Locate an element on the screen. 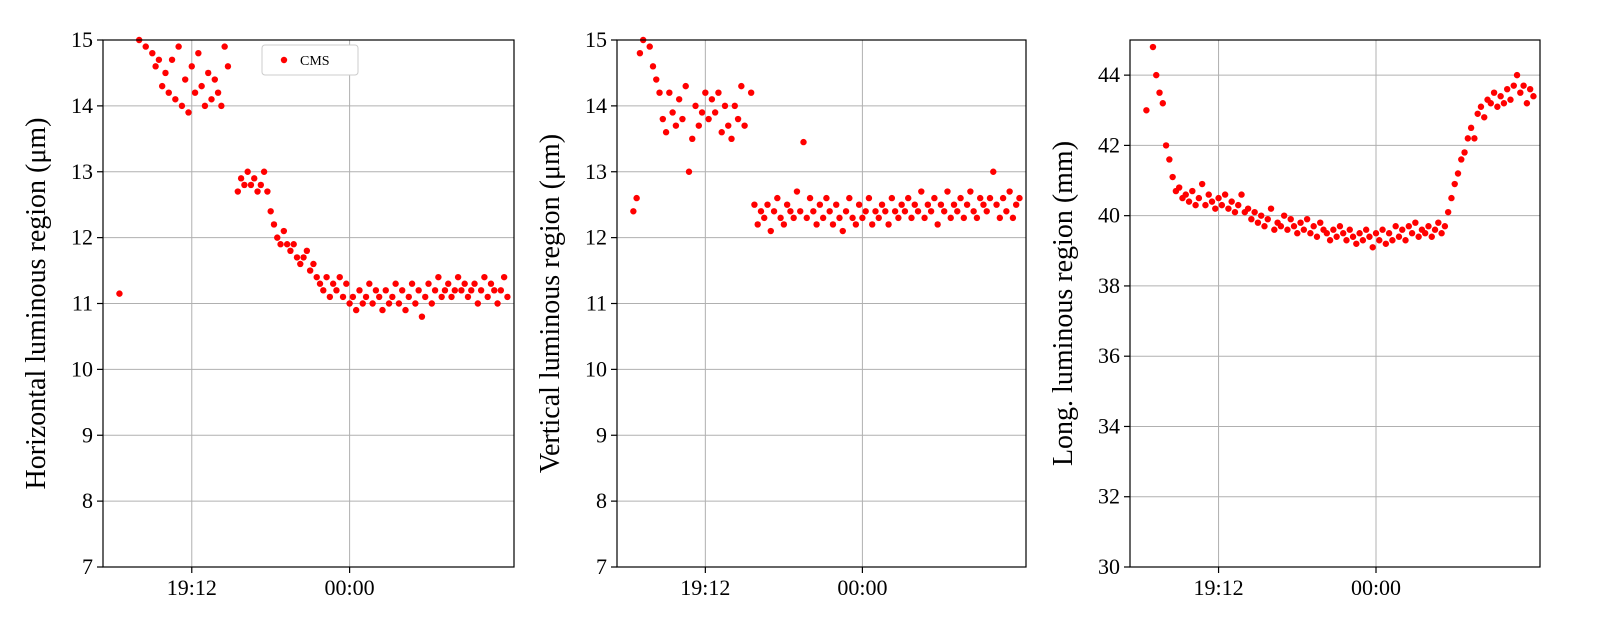  y-tick-label: 7 is located at coordinates (87, 566).